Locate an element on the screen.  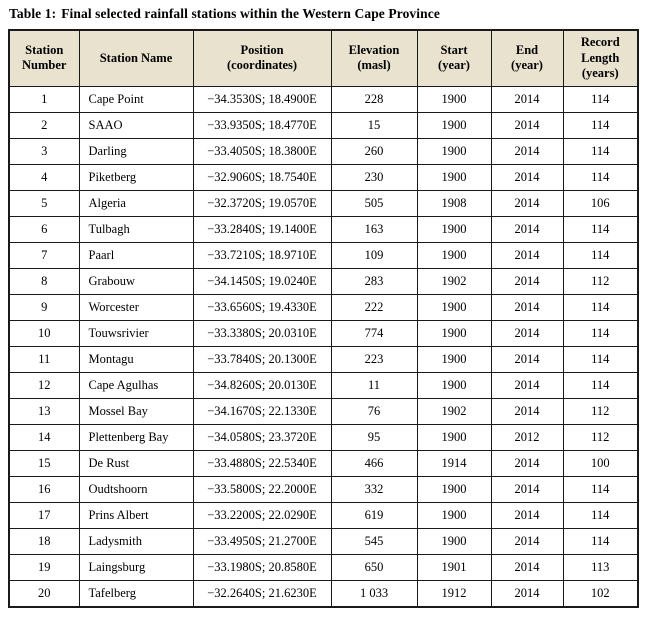
table-row: 7 Paarl −33.7210S; 18.9710E 109 1900 2014 114 is located at coordinates (323, 255).